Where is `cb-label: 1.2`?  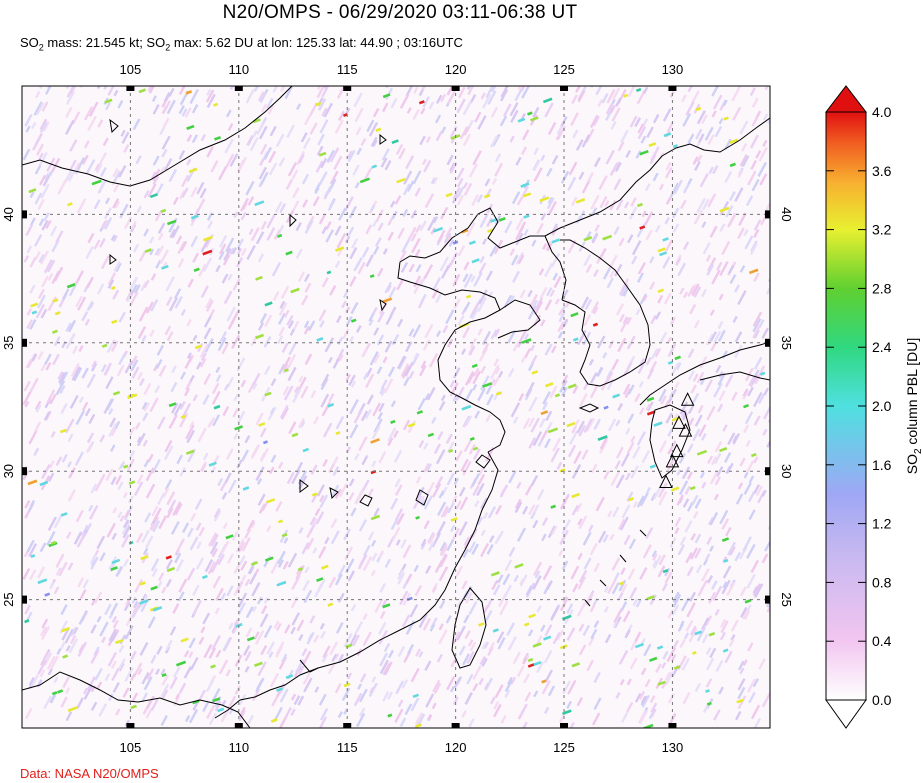 cb-label: 1.2 is located at coordinates (882, 524).